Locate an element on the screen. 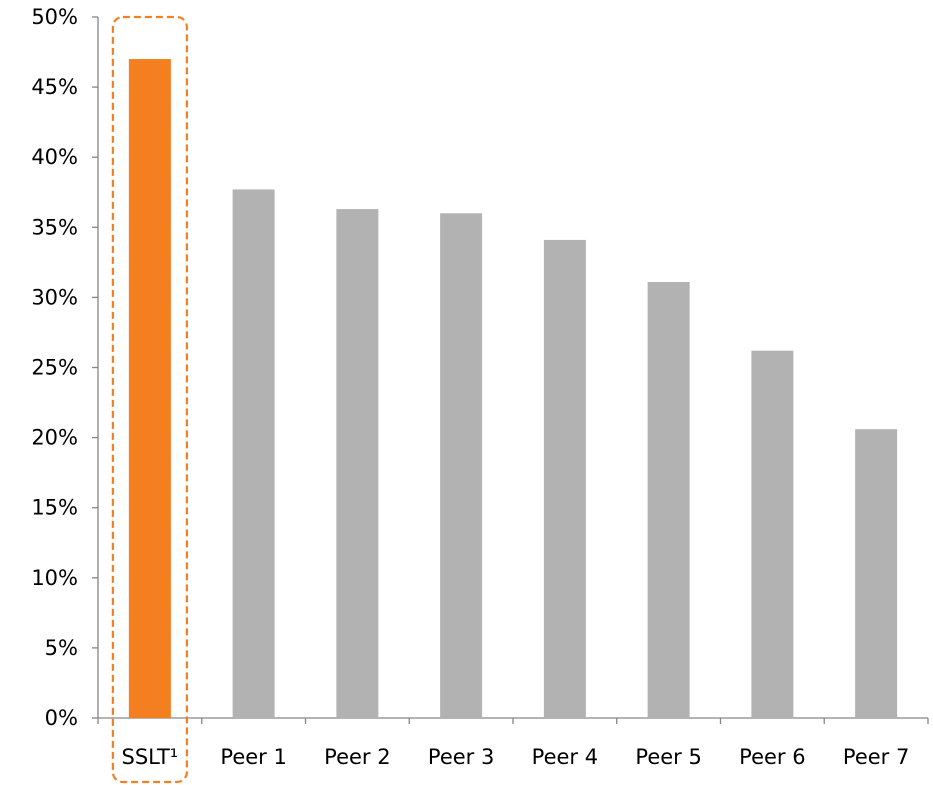  y-tick-label: 40% is located at coordinates (54, 157).